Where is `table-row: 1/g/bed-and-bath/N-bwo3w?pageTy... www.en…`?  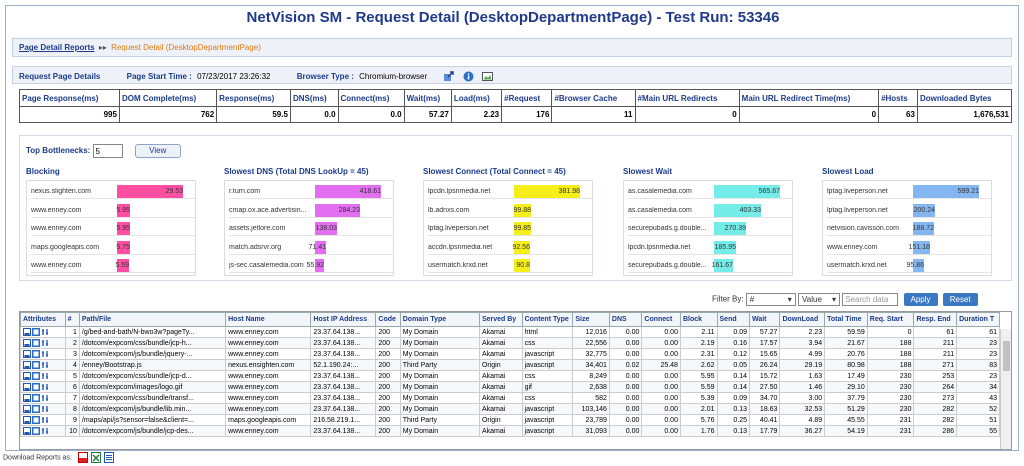 table-row: 1/g/bed-and-bath/N-bwo3w?pageTy... www.en… is located at coordinates (510, 332).